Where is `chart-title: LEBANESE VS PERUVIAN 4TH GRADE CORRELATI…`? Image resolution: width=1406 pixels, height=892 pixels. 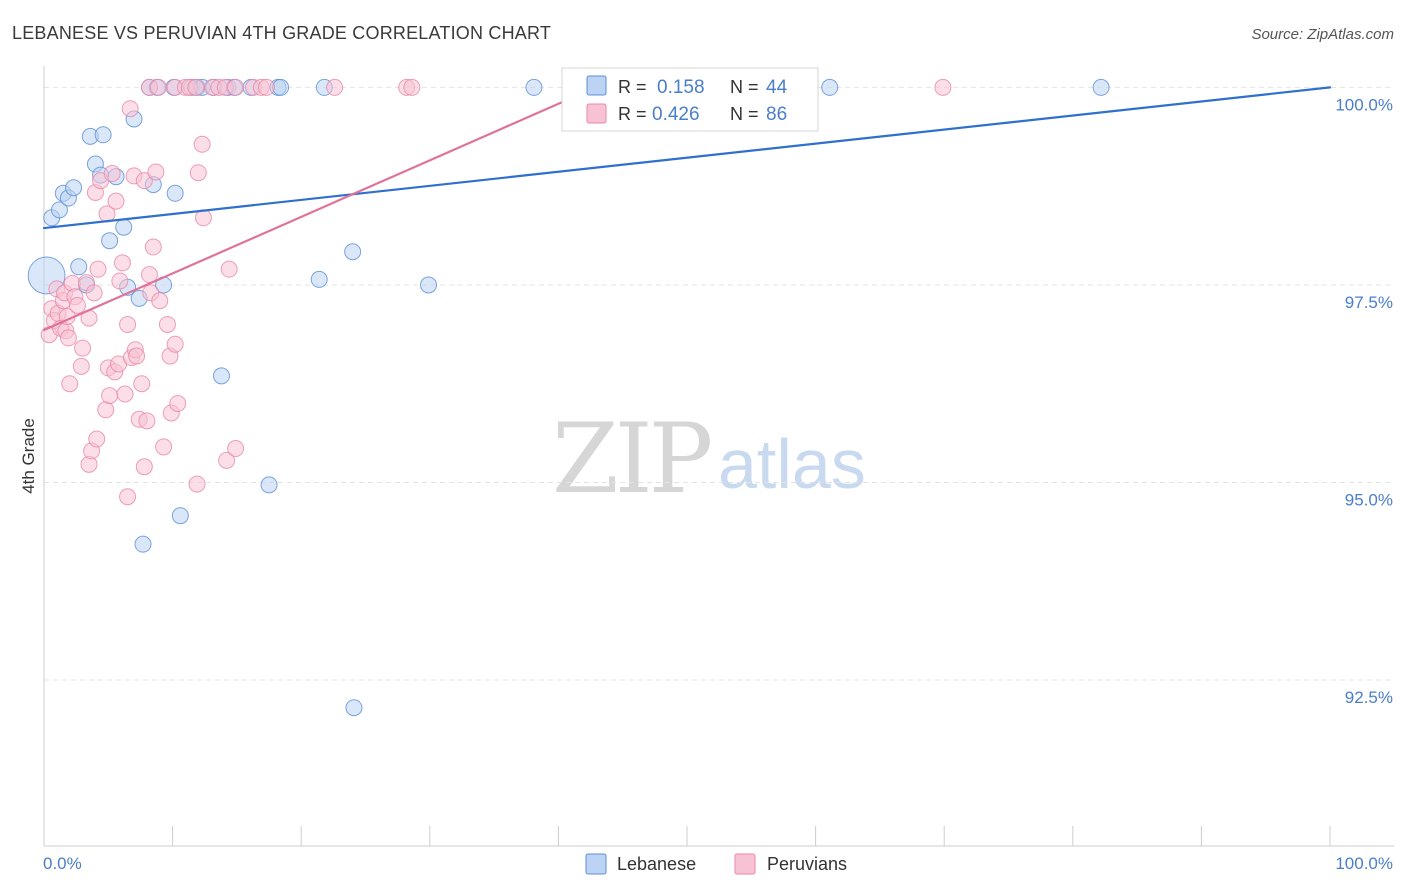
chart-title: LEBANESE VS PERUVIAN 4TH GRADE CORRELATI… is located at coordinates (281, 33).